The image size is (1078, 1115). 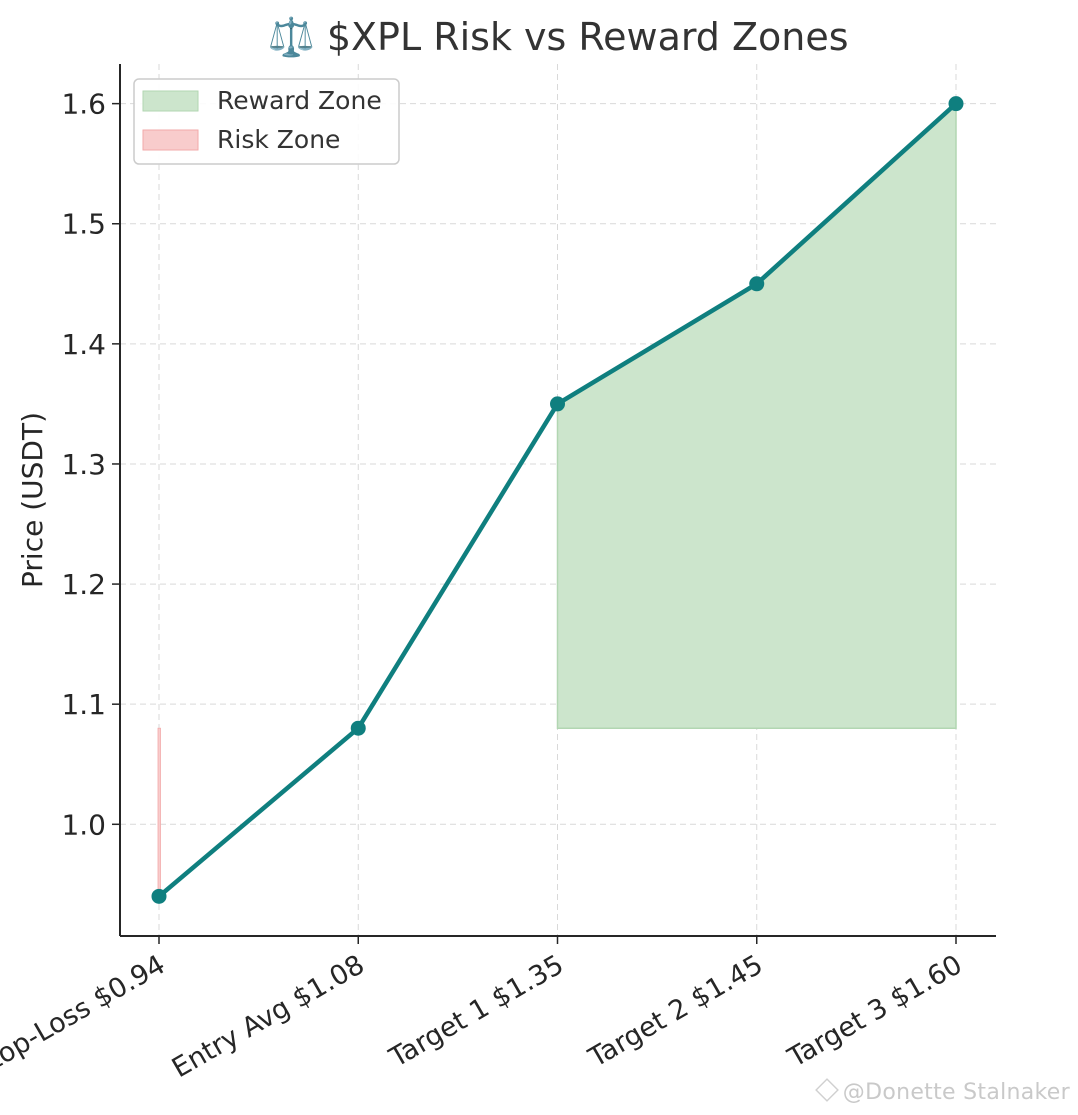 What do you see at coordinates (83, 224) in the screenshot?
I see `y-tick-label-5: 1.5` at bounding box center [83, 224].